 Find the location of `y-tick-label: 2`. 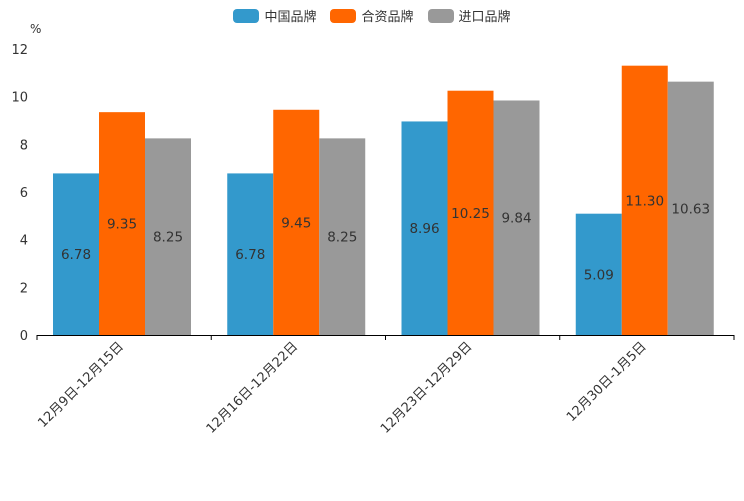

y-tick-label: 2 is located at coordinates (24, 288).